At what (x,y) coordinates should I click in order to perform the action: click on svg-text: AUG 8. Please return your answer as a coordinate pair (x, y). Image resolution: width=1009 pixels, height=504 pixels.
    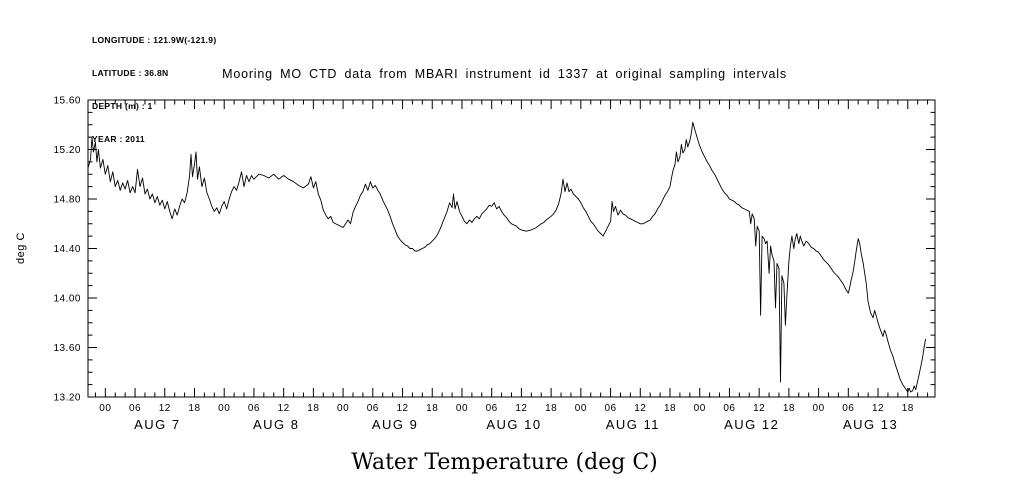
    Looking at the image, I should click on (276, 424).